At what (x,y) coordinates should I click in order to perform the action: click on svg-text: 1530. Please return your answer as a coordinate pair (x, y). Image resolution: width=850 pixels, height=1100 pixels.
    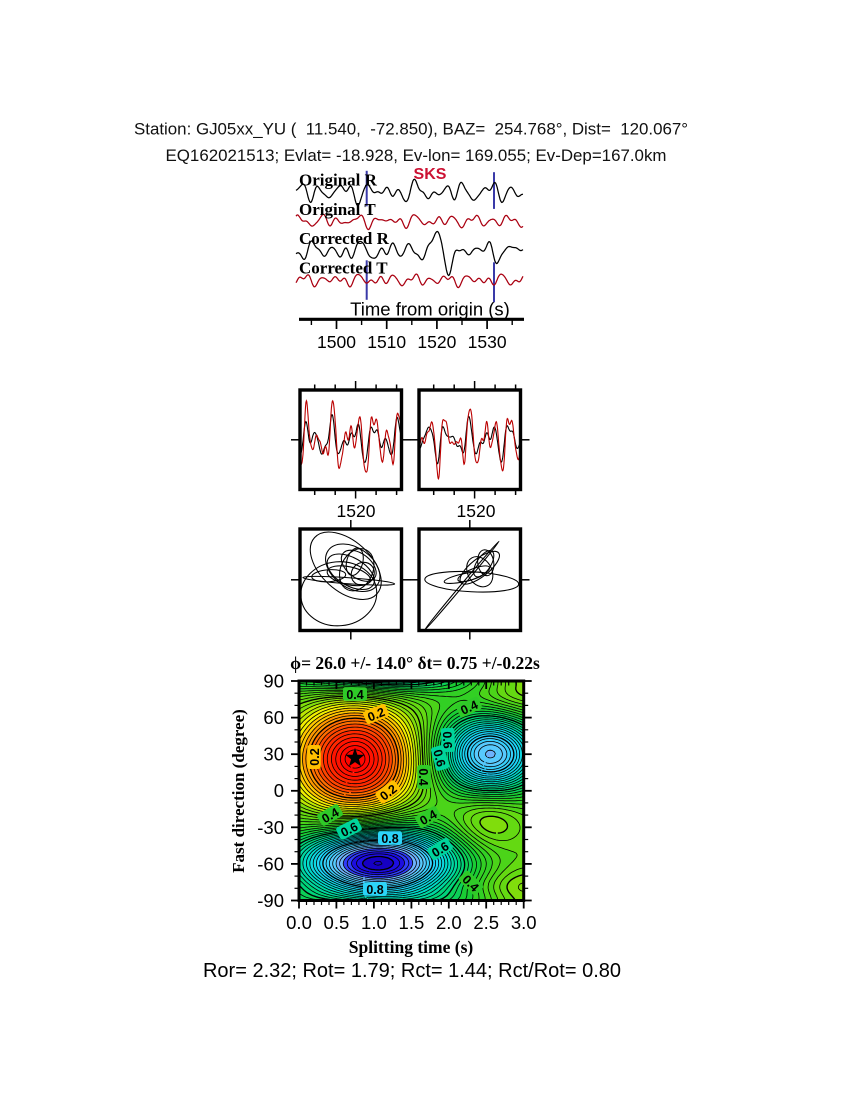
    Looking at the image, I should click on (487, 342).